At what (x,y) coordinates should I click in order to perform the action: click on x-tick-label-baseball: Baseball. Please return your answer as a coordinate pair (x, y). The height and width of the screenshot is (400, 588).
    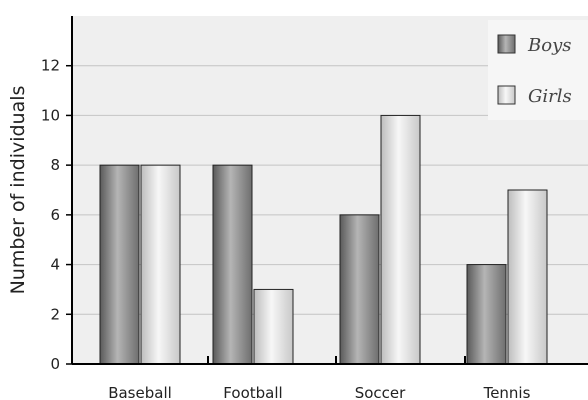
    Looking at the image, I should click on (140, 392).